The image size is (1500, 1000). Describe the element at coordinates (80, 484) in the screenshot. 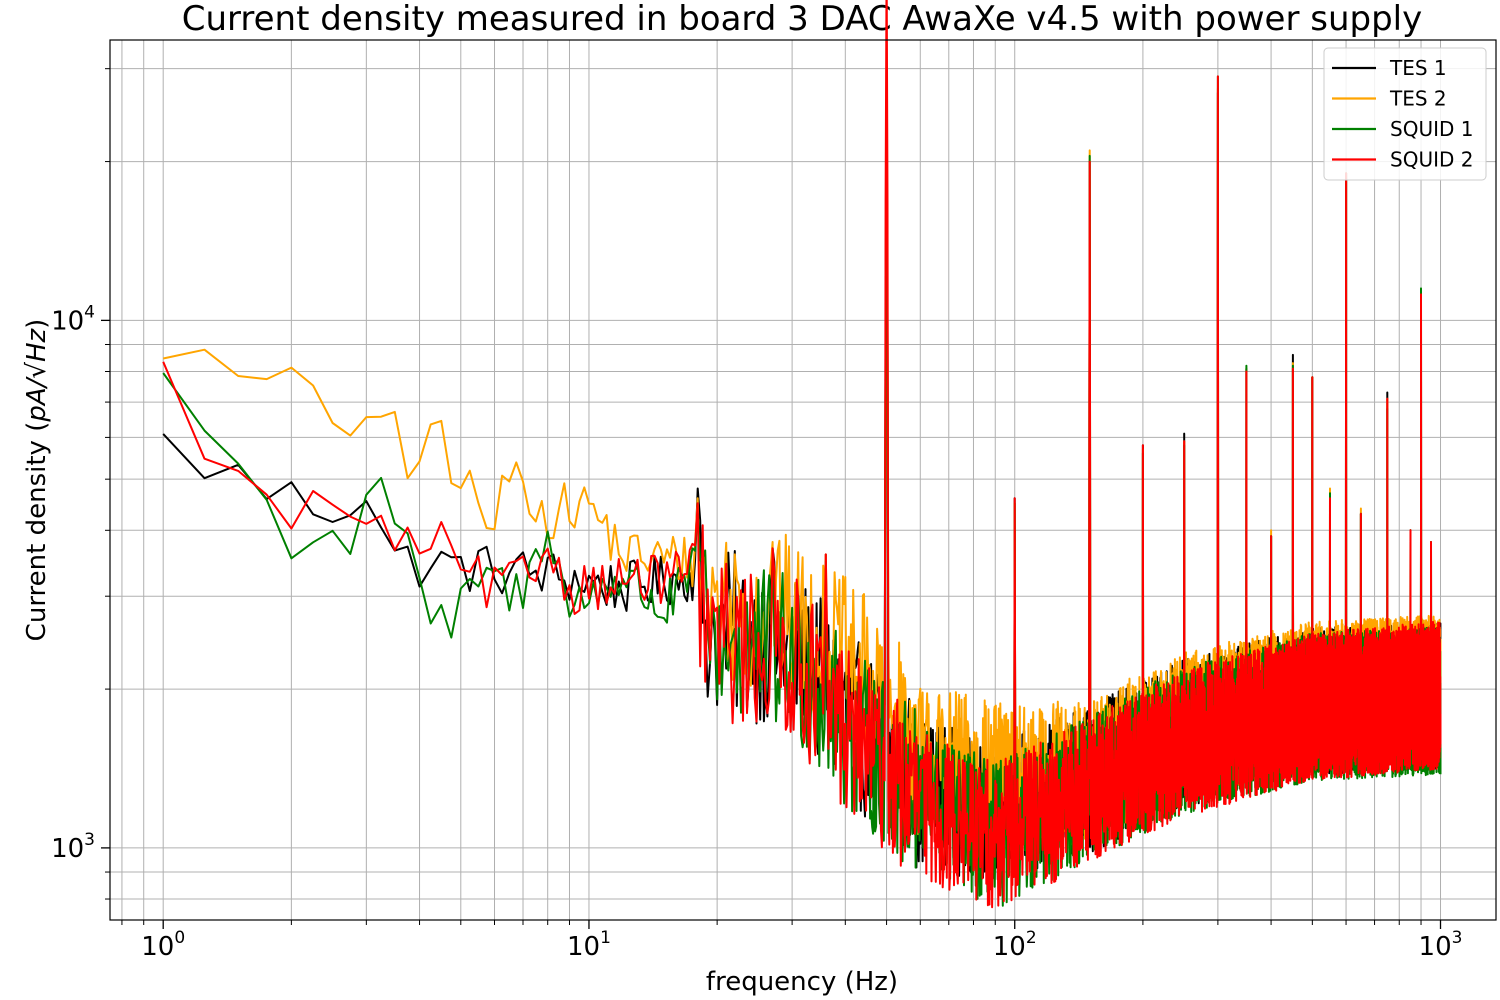

I see `y-axis-ticks: 10³ 10⁴` at that location.